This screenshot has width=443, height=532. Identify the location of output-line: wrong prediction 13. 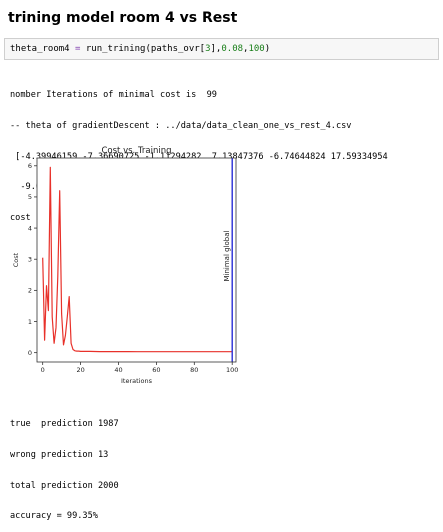
(59, 455).